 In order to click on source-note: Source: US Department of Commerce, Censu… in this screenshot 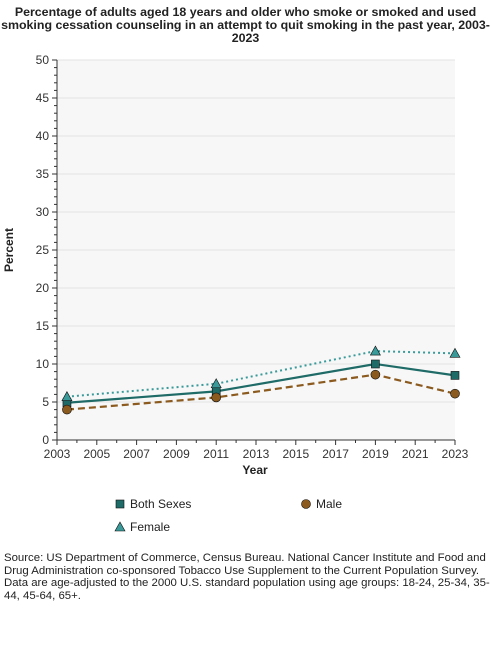, I will do `click(245, 564)`.